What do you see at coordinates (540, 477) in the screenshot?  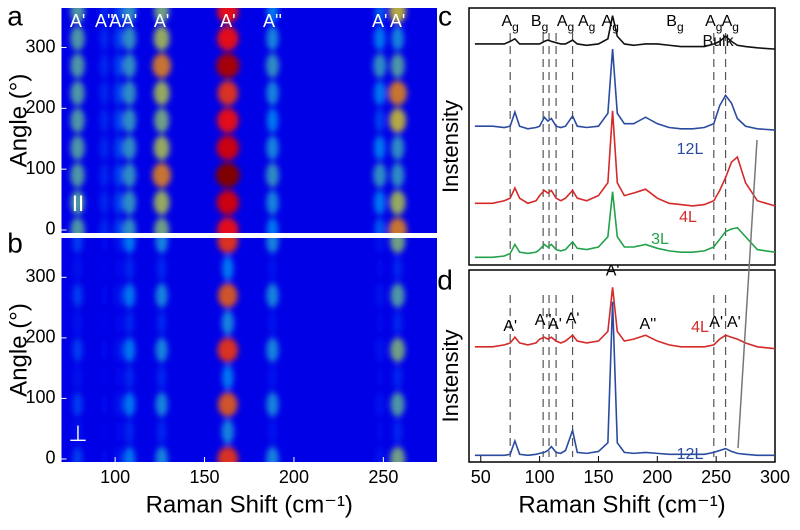 I see `x-tick-label: 100` at bounding box center [540, 477].